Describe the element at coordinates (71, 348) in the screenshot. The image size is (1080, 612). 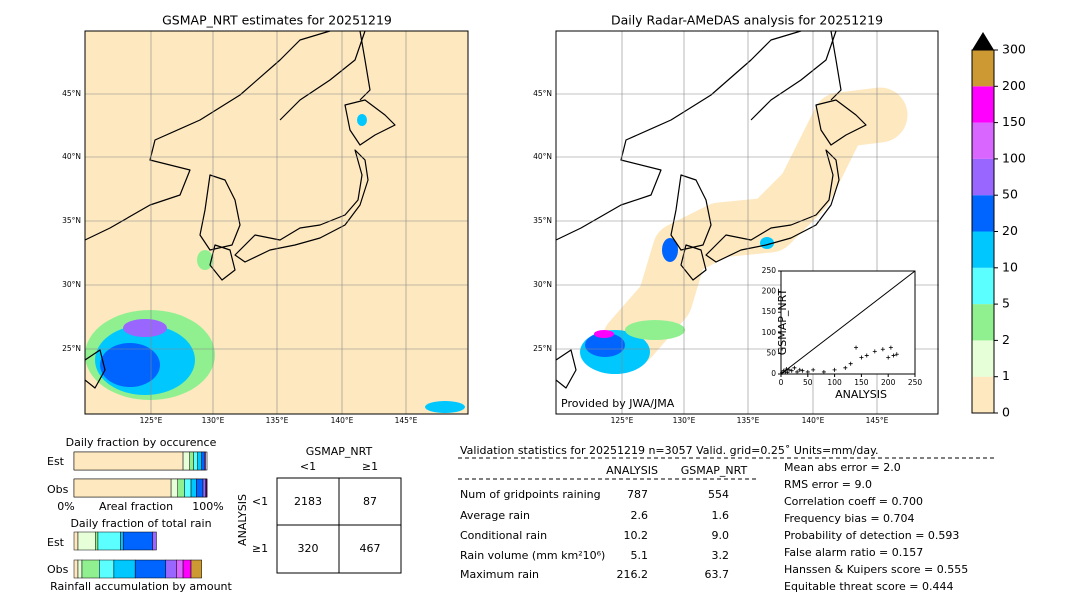
I see `lat-label: 25°N` at that location.